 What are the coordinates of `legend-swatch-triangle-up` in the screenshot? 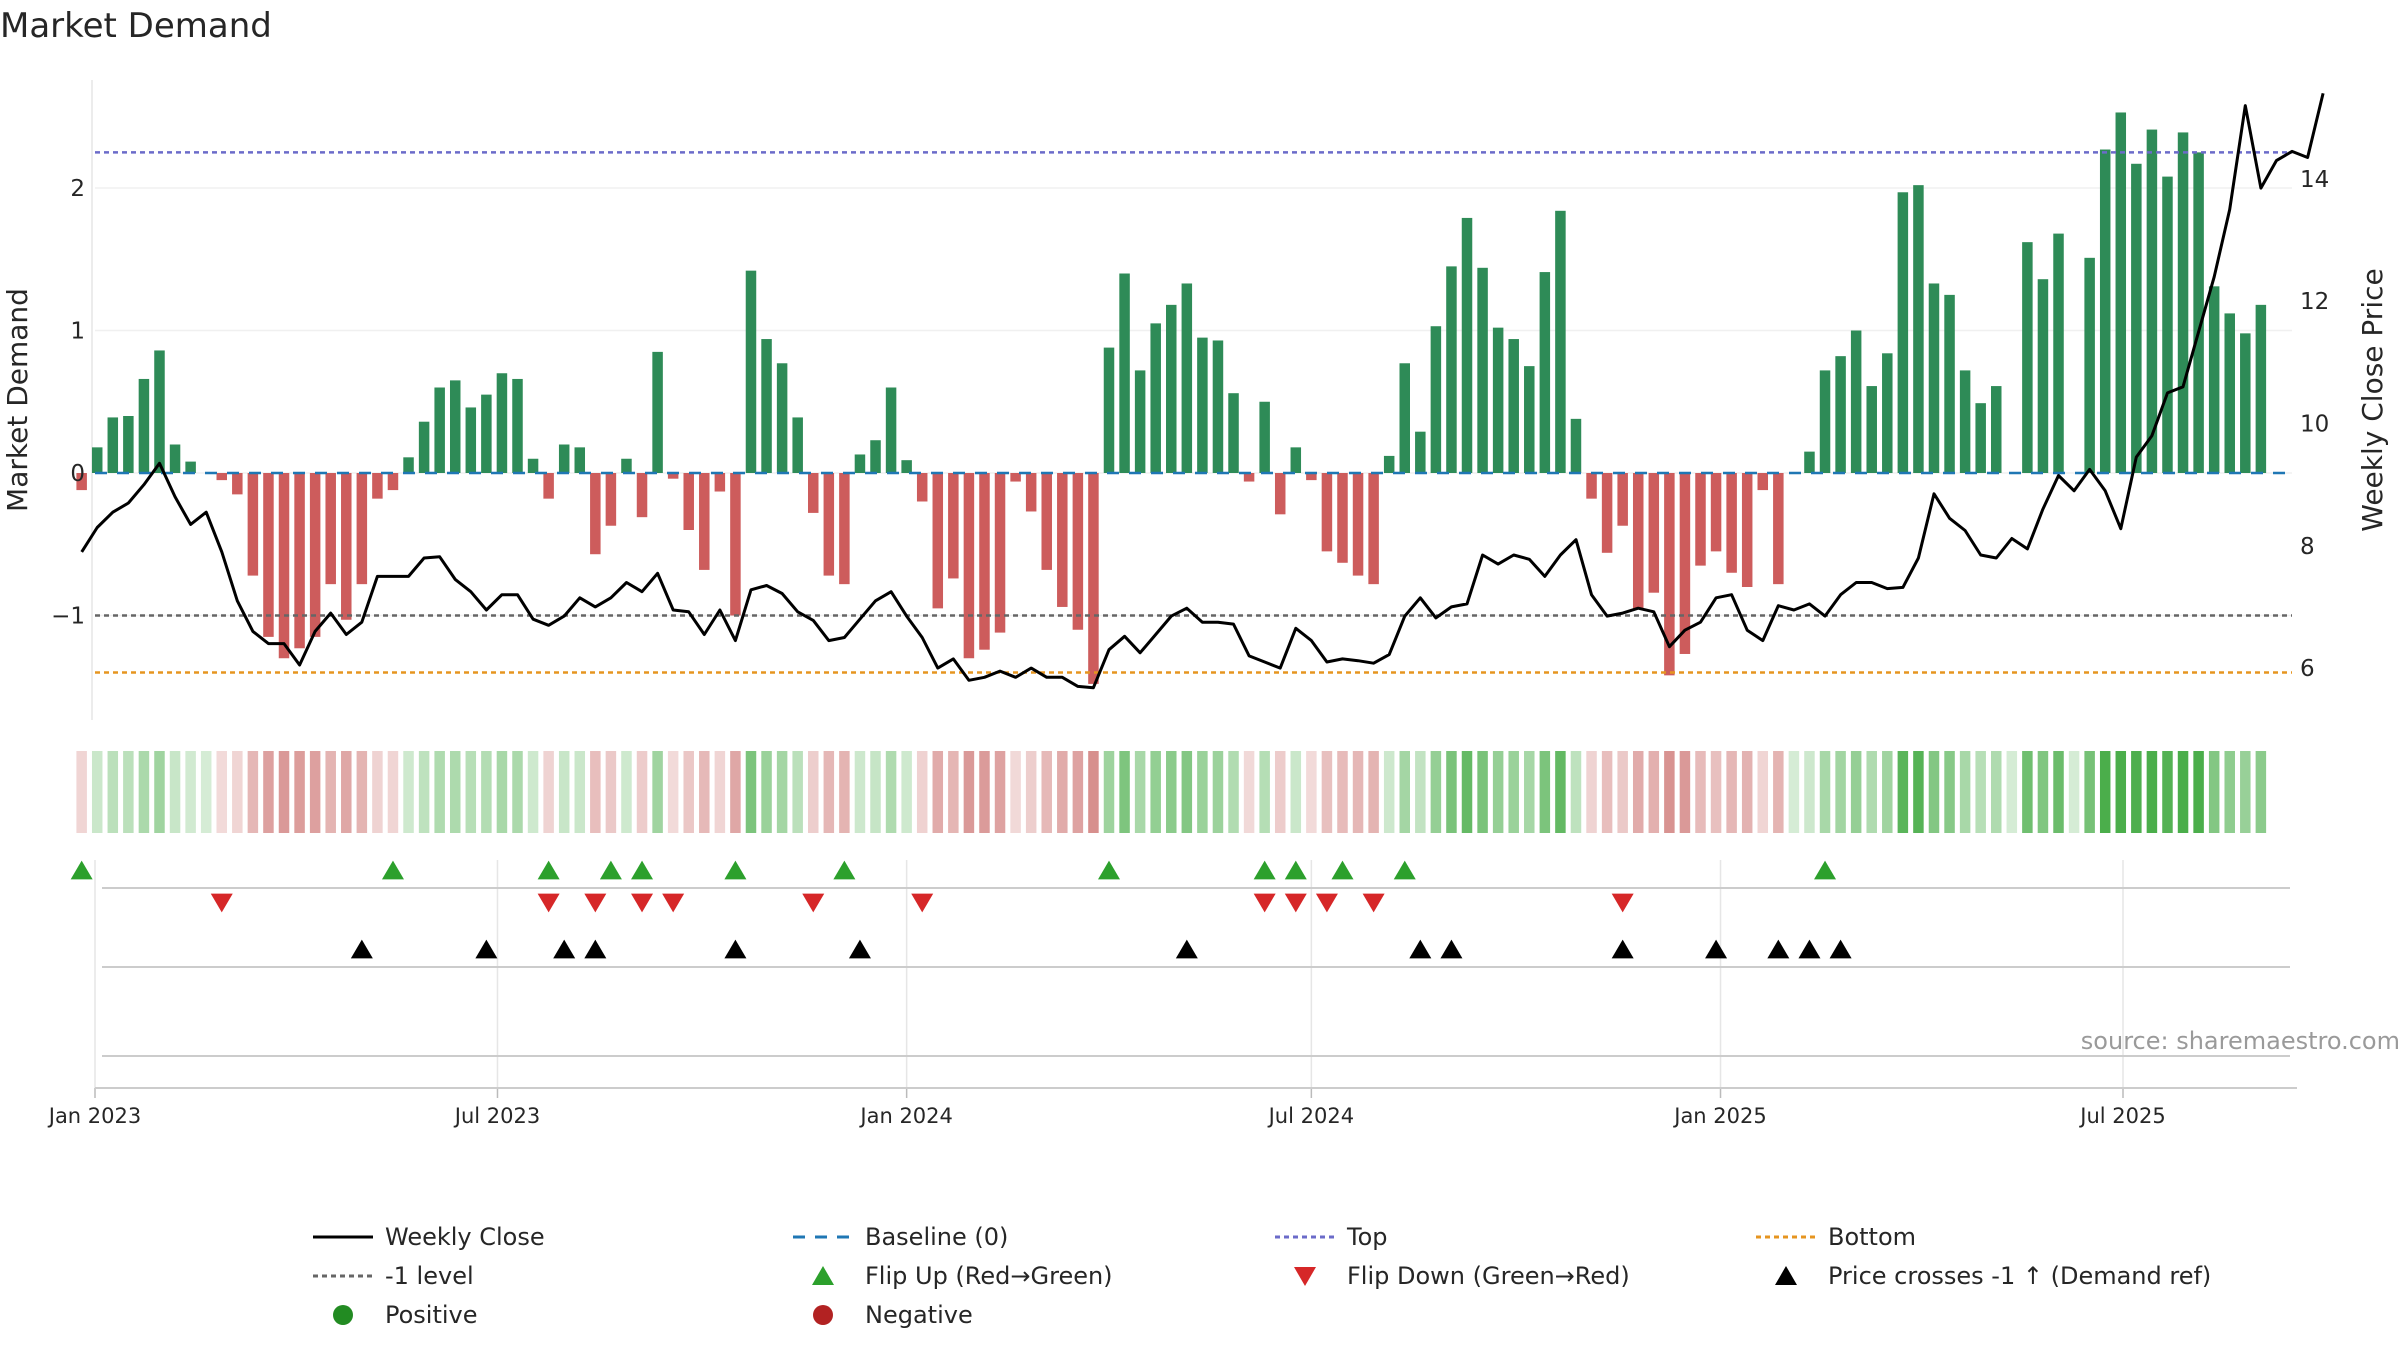 It's located at (823, 1275).